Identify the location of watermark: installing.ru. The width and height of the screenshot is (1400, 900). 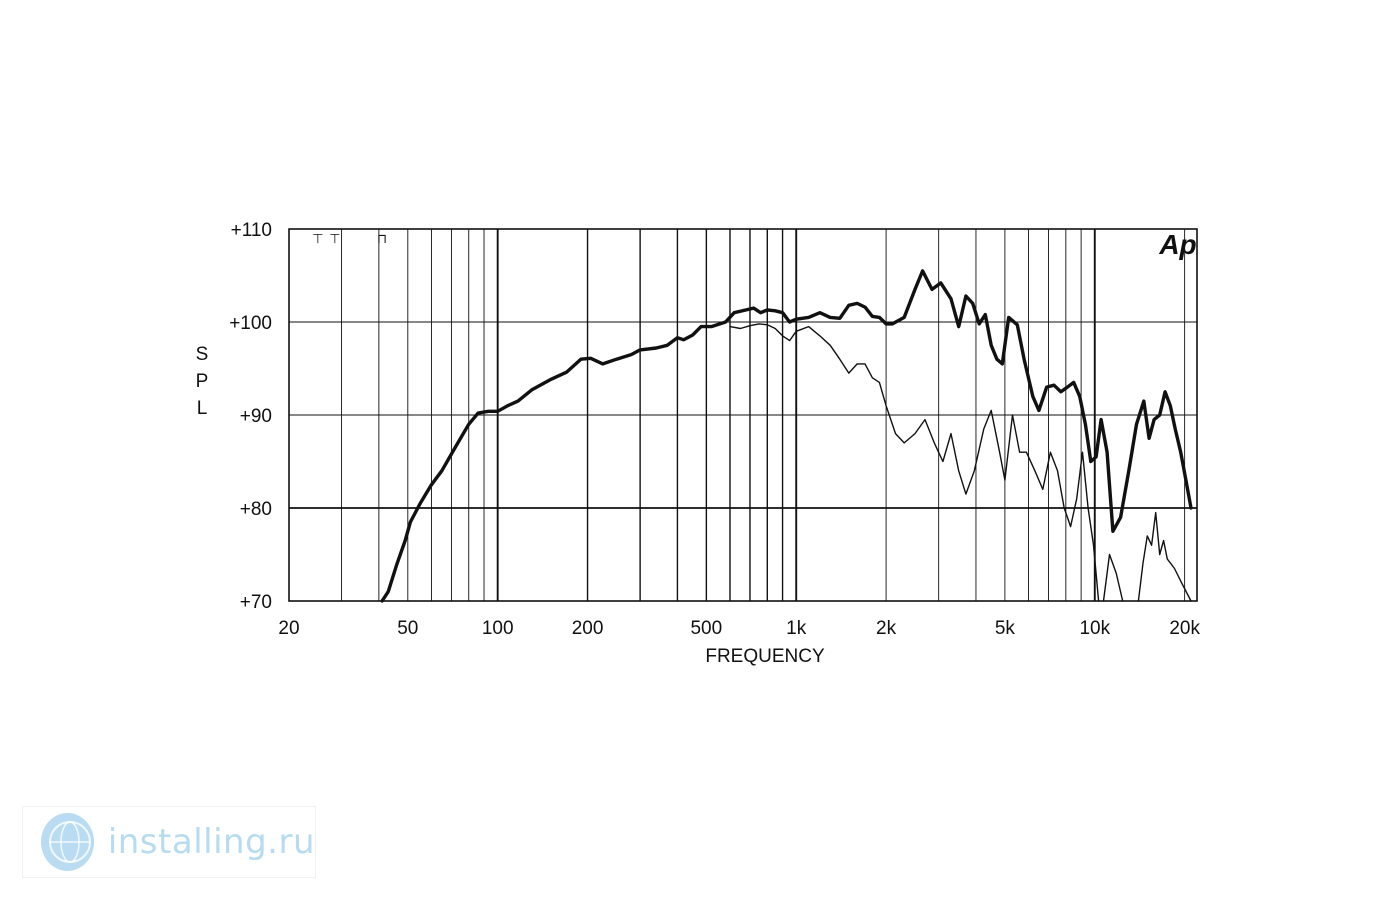
(169, 842).